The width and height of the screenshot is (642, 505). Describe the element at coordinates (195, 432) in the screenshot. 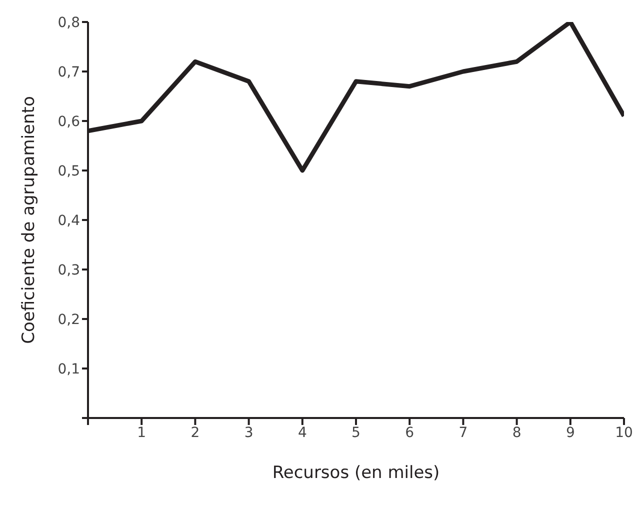

I see `x-tick-label: 2` at that location.